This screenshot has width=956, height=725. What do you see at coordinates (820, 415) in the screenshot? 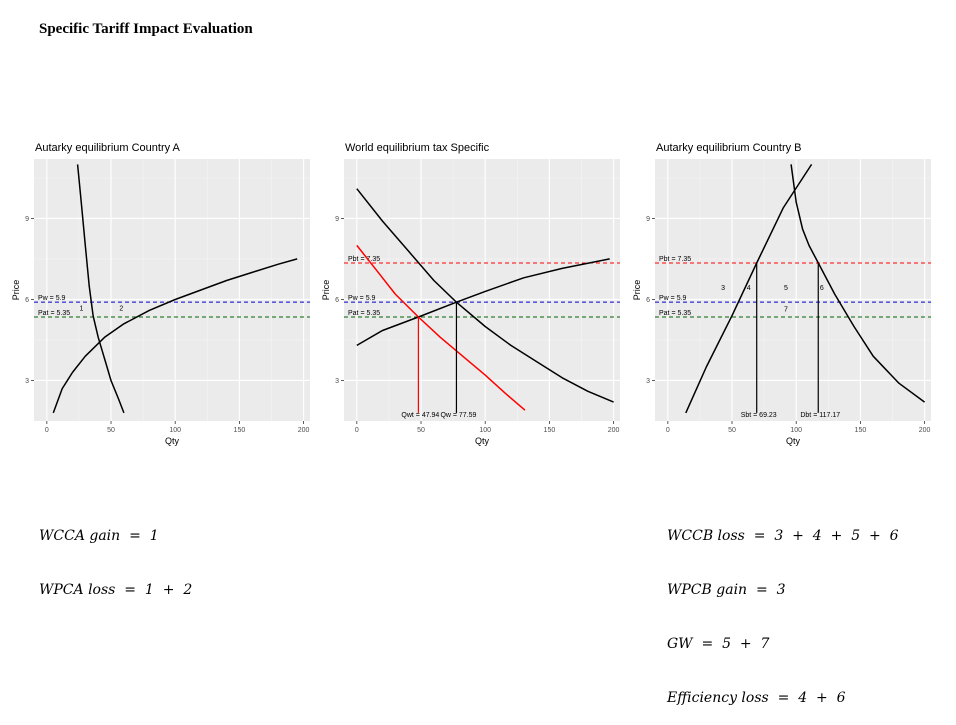
I see `vline-label: Dbt = 117.17` at bounding box center [820, 415].